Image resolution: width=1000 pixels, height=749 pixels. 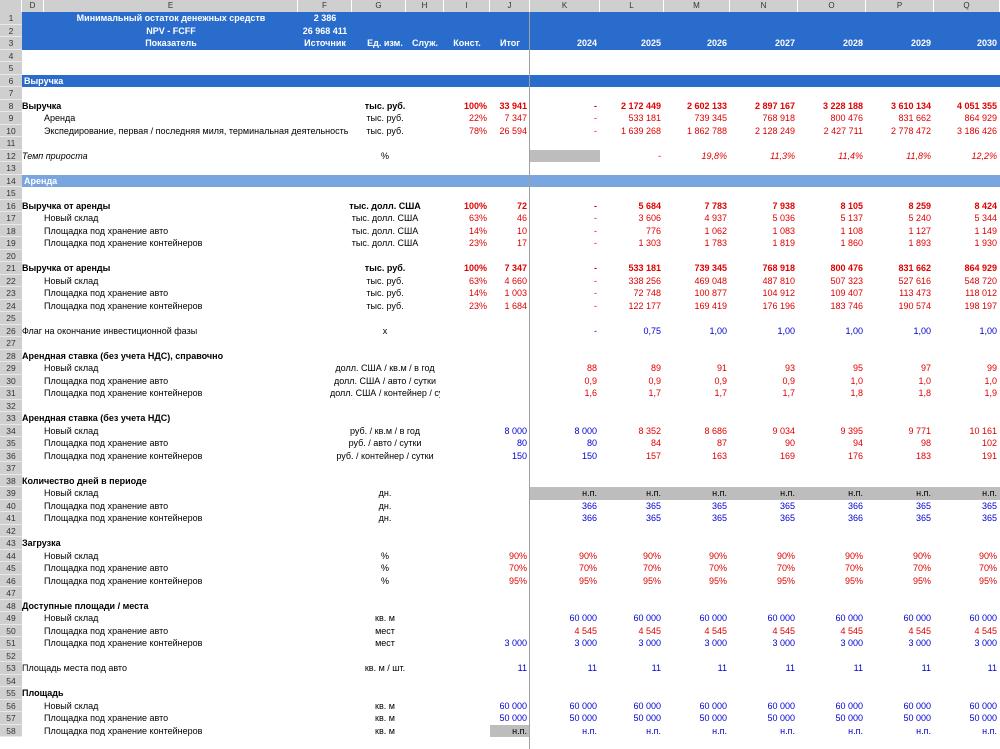 I want to click on cell-m35: 87, so click(x=721, y=443).